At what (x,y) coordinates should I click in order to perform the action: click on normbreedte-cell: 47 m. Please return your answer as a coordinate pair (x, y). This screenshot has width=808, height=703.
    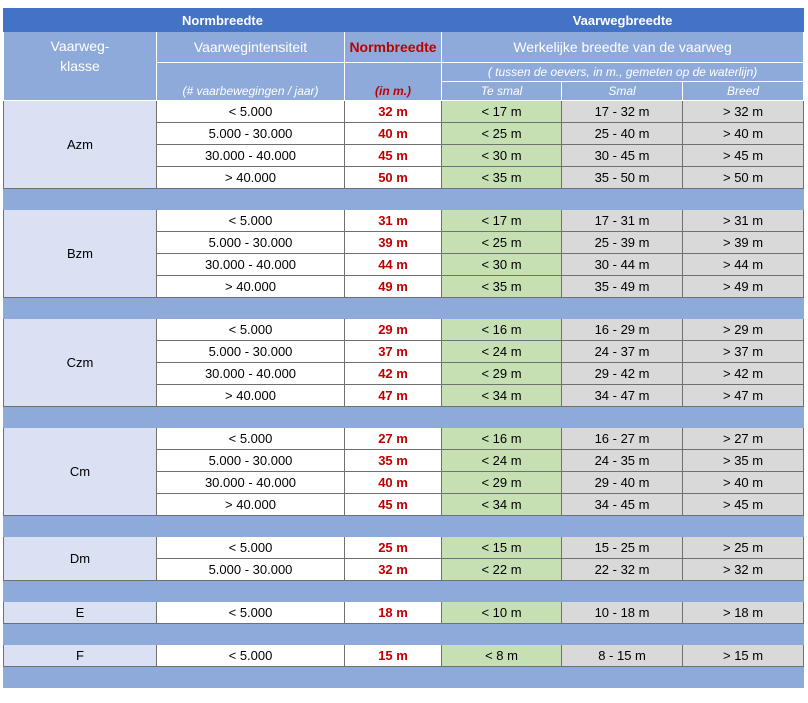
    Looking at the image, I should click on (393, 395).